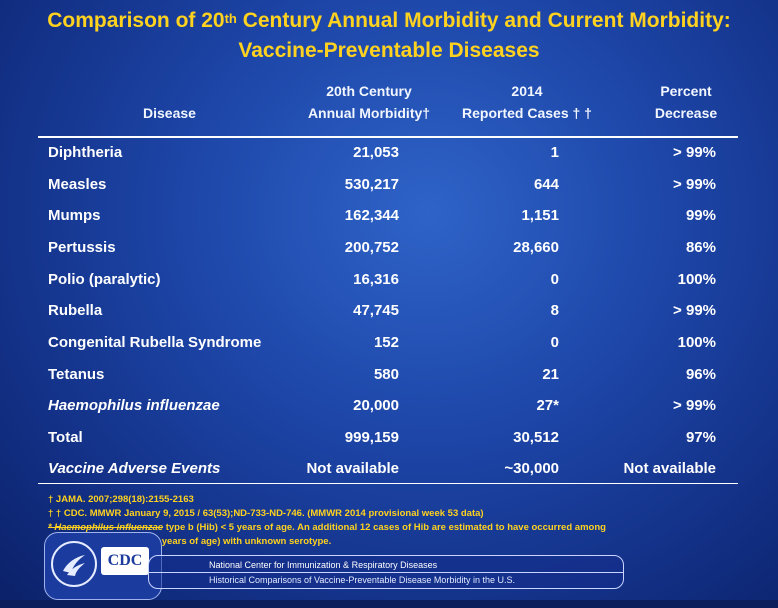 Image resolution: width=778 pixels, height=608 pixels. Describe the element at coordinates (74, 215) in the screenshot. I see `disease-name: Mumps` at that location.